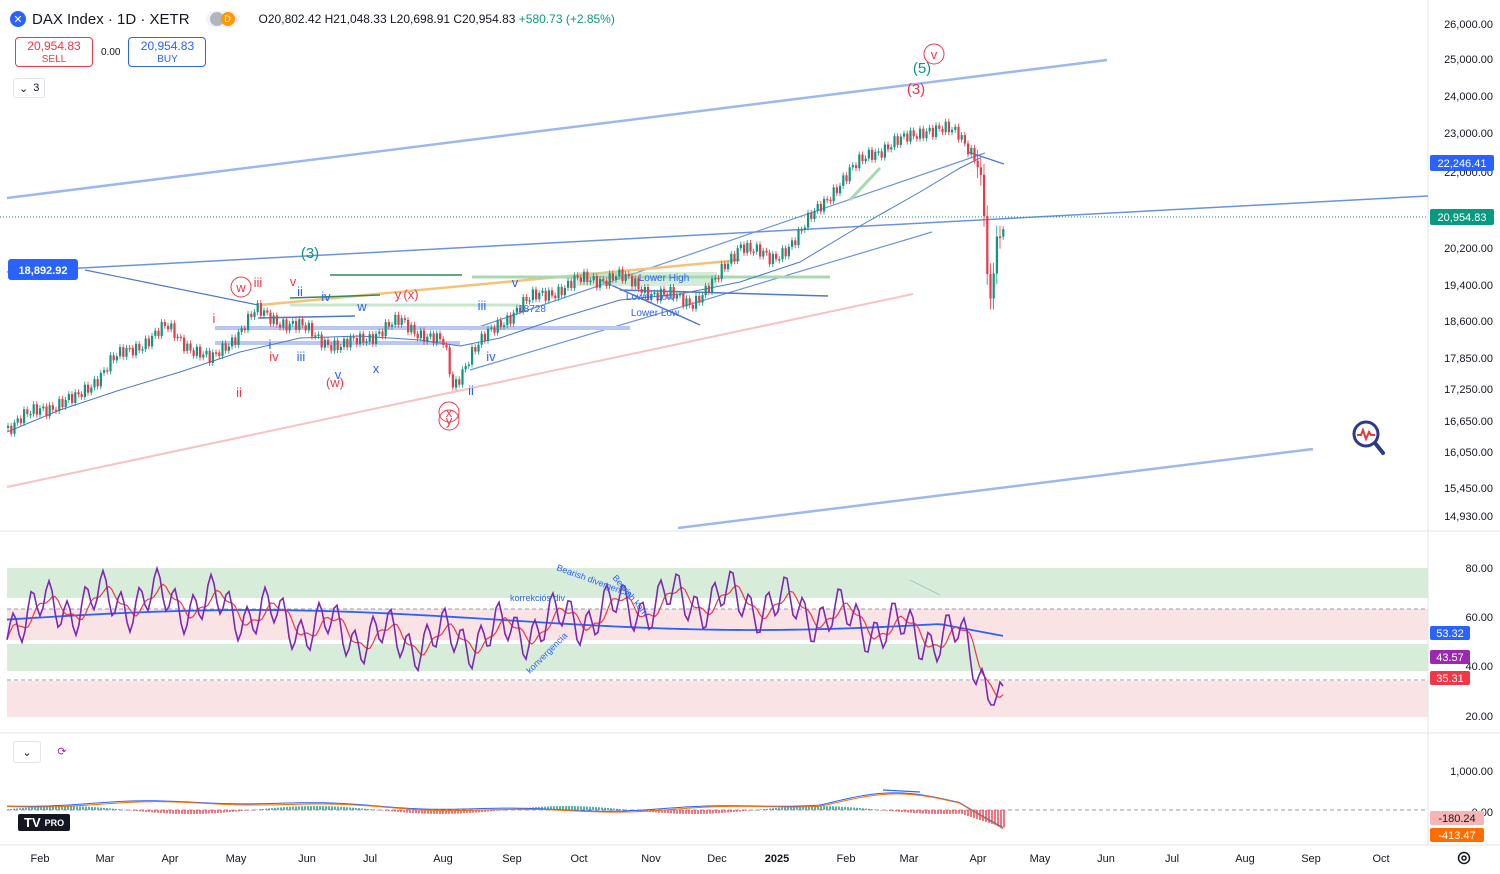 This screenshot has height=874, width=1500. What do you see at coordinates (1479, 667) in the screenshot?
I see `rsi-tick-label: 40.00` at bounding box center [1479, 667].